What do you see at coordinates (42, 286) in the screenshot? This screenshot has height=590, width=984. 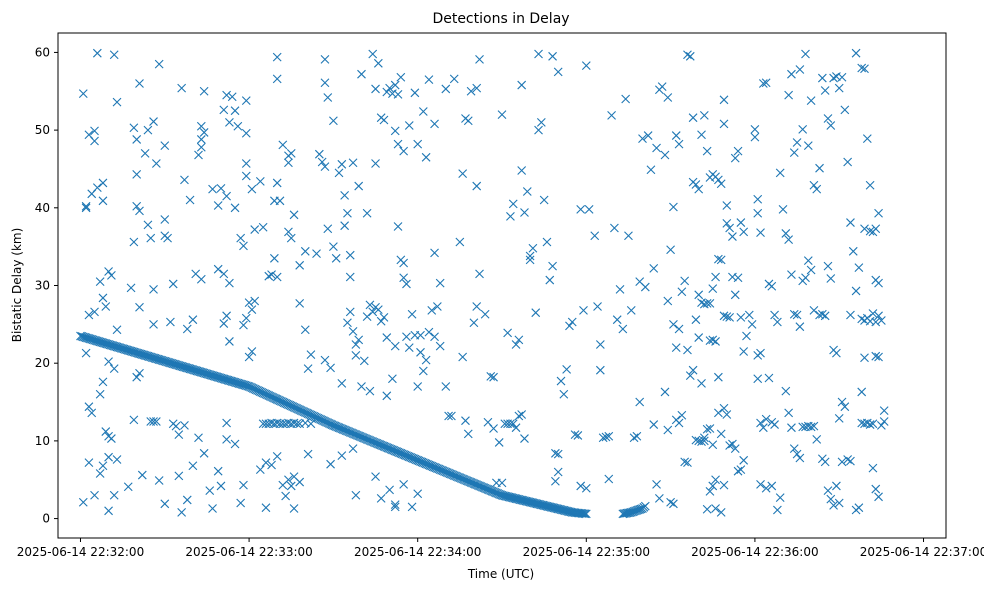 I see `y-tick-label: 30` at bounding box center [42, 286].